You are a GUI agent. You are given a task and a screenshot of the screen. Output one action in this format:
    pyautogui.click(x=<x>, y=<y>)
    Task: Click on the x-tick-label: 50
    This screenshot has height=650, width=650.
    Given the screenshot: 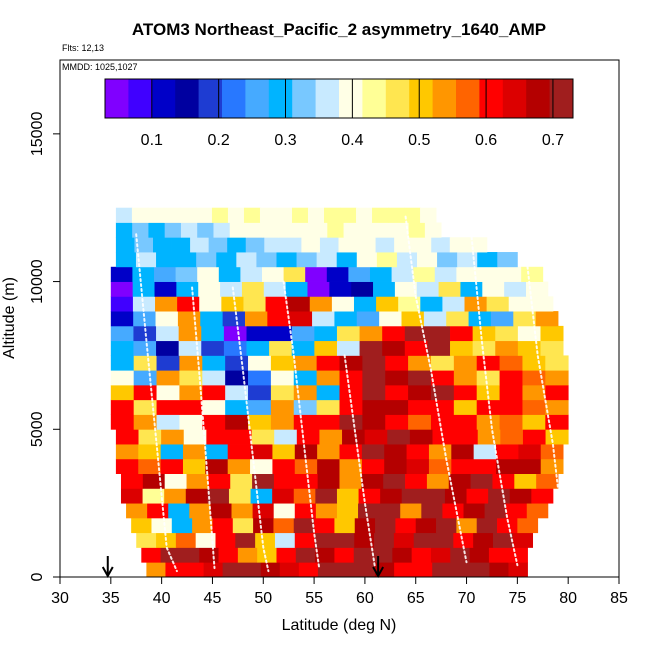 What is the action you would take?
    pyautogui.click(x=263, y=598)
    